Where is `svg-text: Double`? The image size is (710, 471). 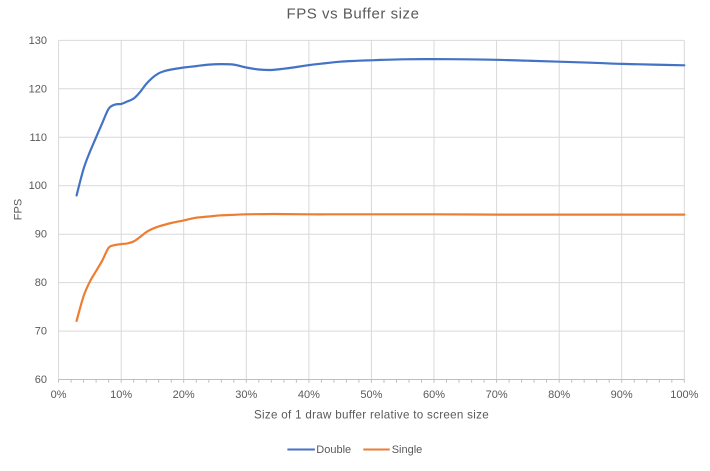 svg-text: Double is located at coordinates (333, 450).